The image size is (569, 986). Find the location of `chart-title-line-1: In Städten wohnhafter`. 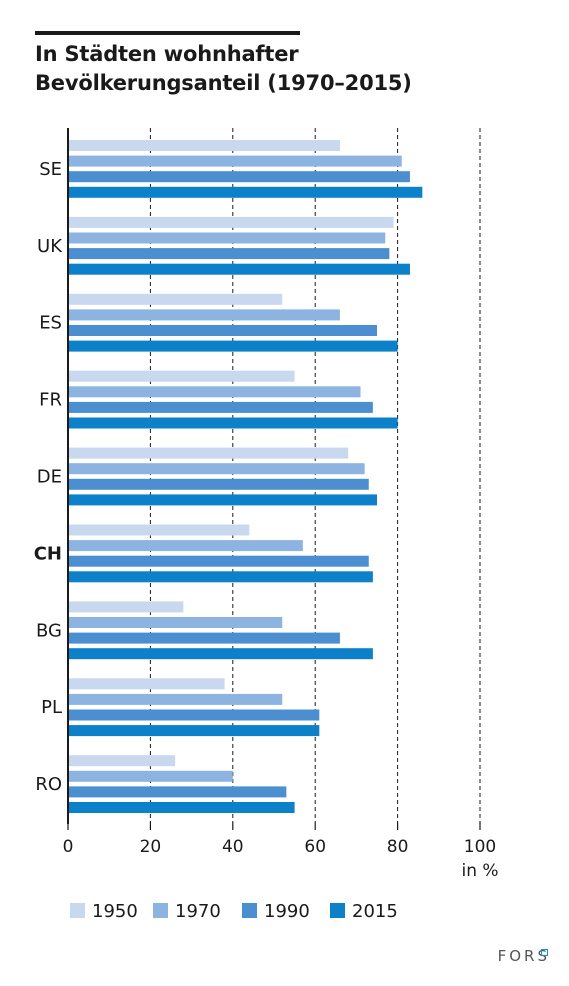

chart-title-line-1: In Städten wohnhafter is located at coordinates (167, 54).